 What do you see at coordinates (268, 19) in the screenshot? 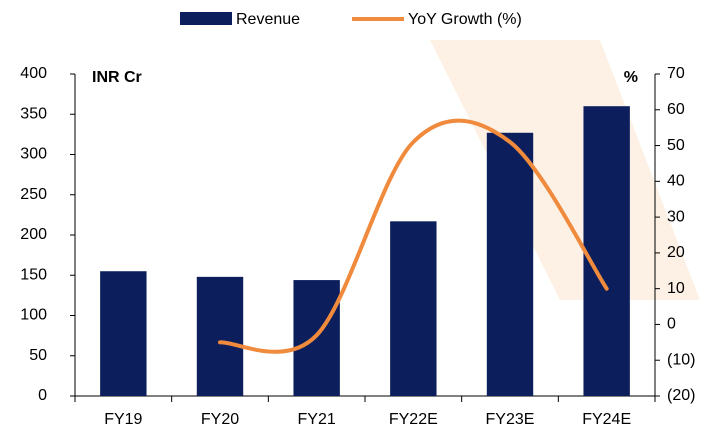
I see `legend-label: Revenue` at bounding box center [268, 19].